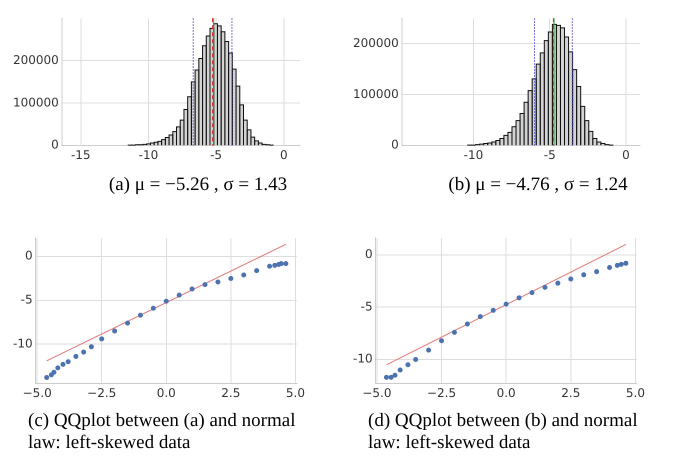  I want to click on text: (c) QQplot between (a) and normal law: left-skewed data, so click(162, 432).